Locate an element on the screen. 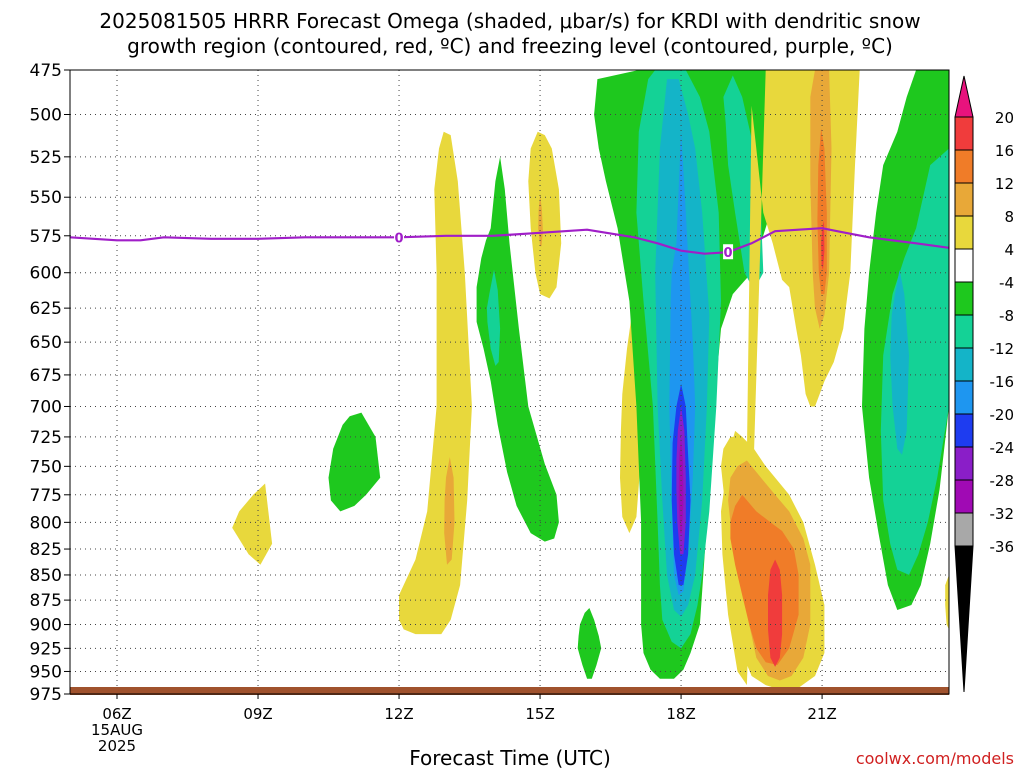 The image size is (1024, 768). colorbar-label-4: 4 is located at coordinates (1009, 250).